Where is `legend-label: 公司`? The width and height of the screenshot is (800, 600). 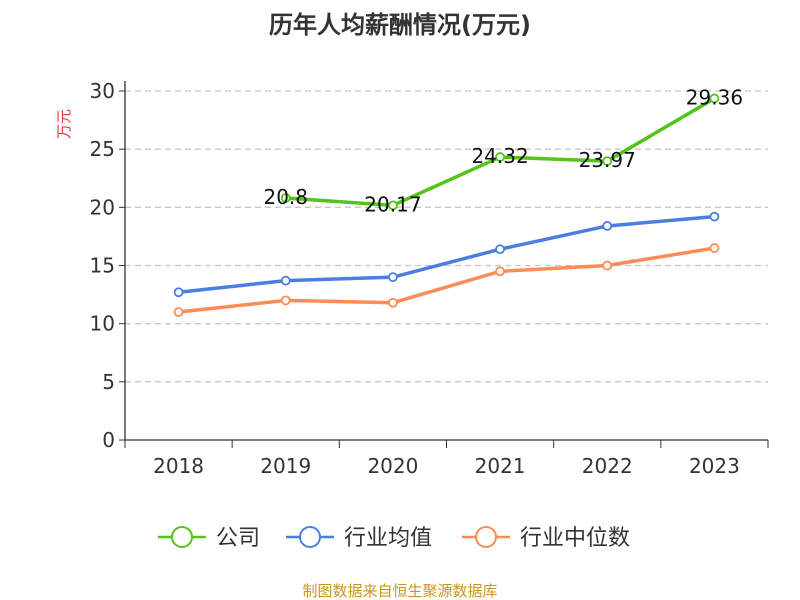
legend-label: 公司 is located at coordinates (238, 538).